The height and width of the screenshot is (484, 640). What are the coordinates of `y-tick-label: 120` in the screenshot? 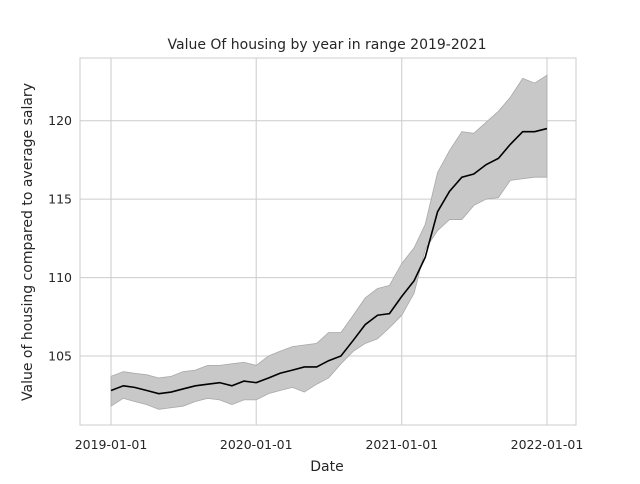 It's located at (60, 120).